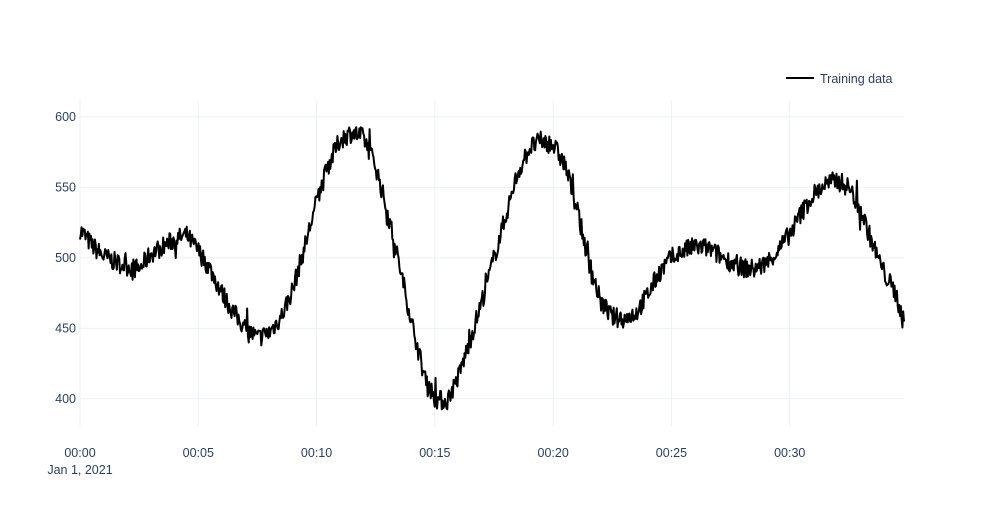 This screenshot has height=525, width=985. I want to click on legend-label-training-data: Training data, so click(856, 79).